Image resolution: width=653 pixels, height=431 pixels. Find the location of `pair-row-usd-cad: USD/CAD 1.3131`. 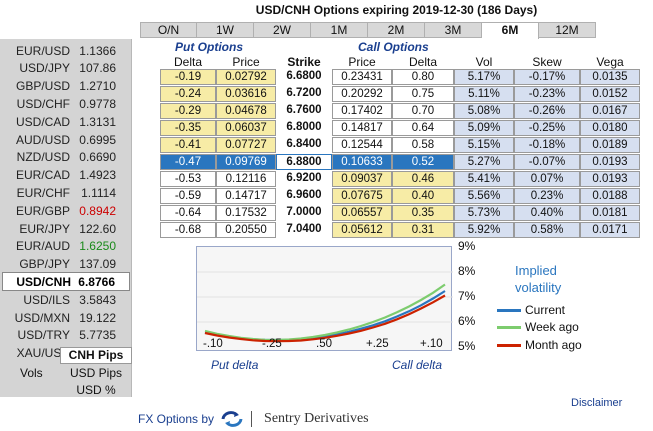

pair-row-usd-cad: USD/CAD 1.3131 is located at coordinates (66, 121).